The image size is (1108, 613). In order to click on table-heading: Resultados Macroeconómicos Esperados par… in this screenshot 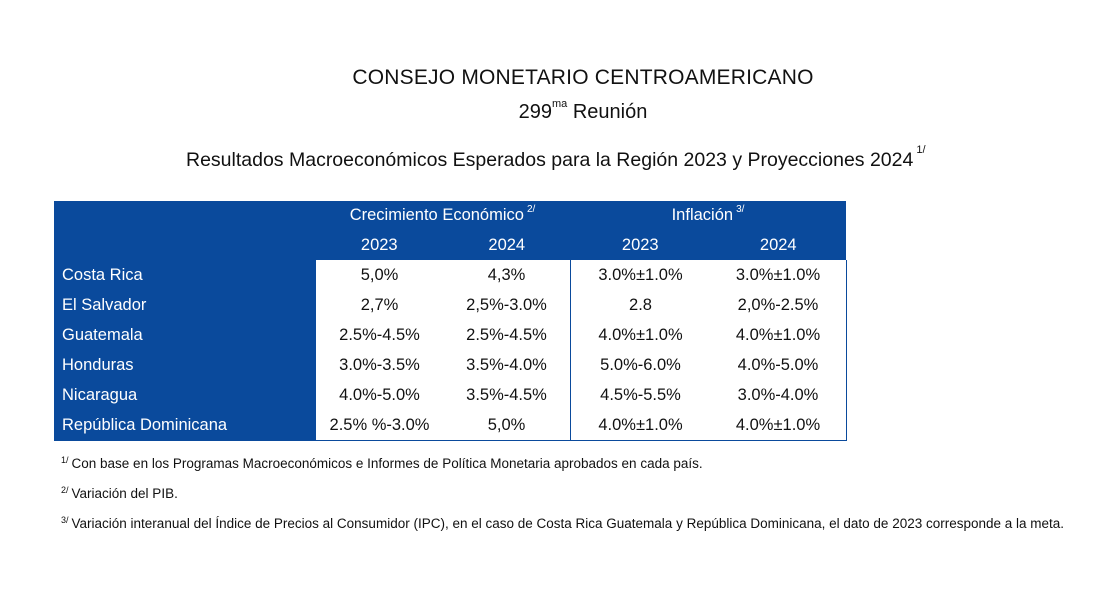, I will do `click(556, 158)`.